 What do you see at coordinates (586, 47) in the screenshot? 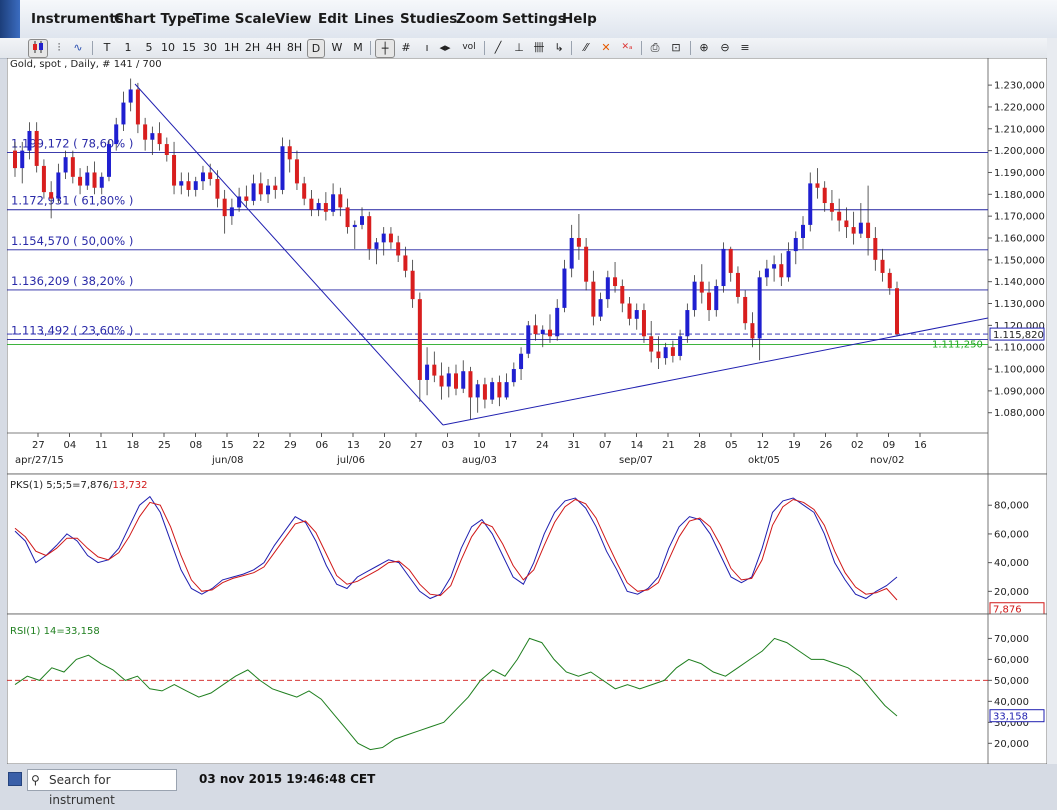
I see `pen-icon: ⁄⁄` at bounding box center [586, 47].